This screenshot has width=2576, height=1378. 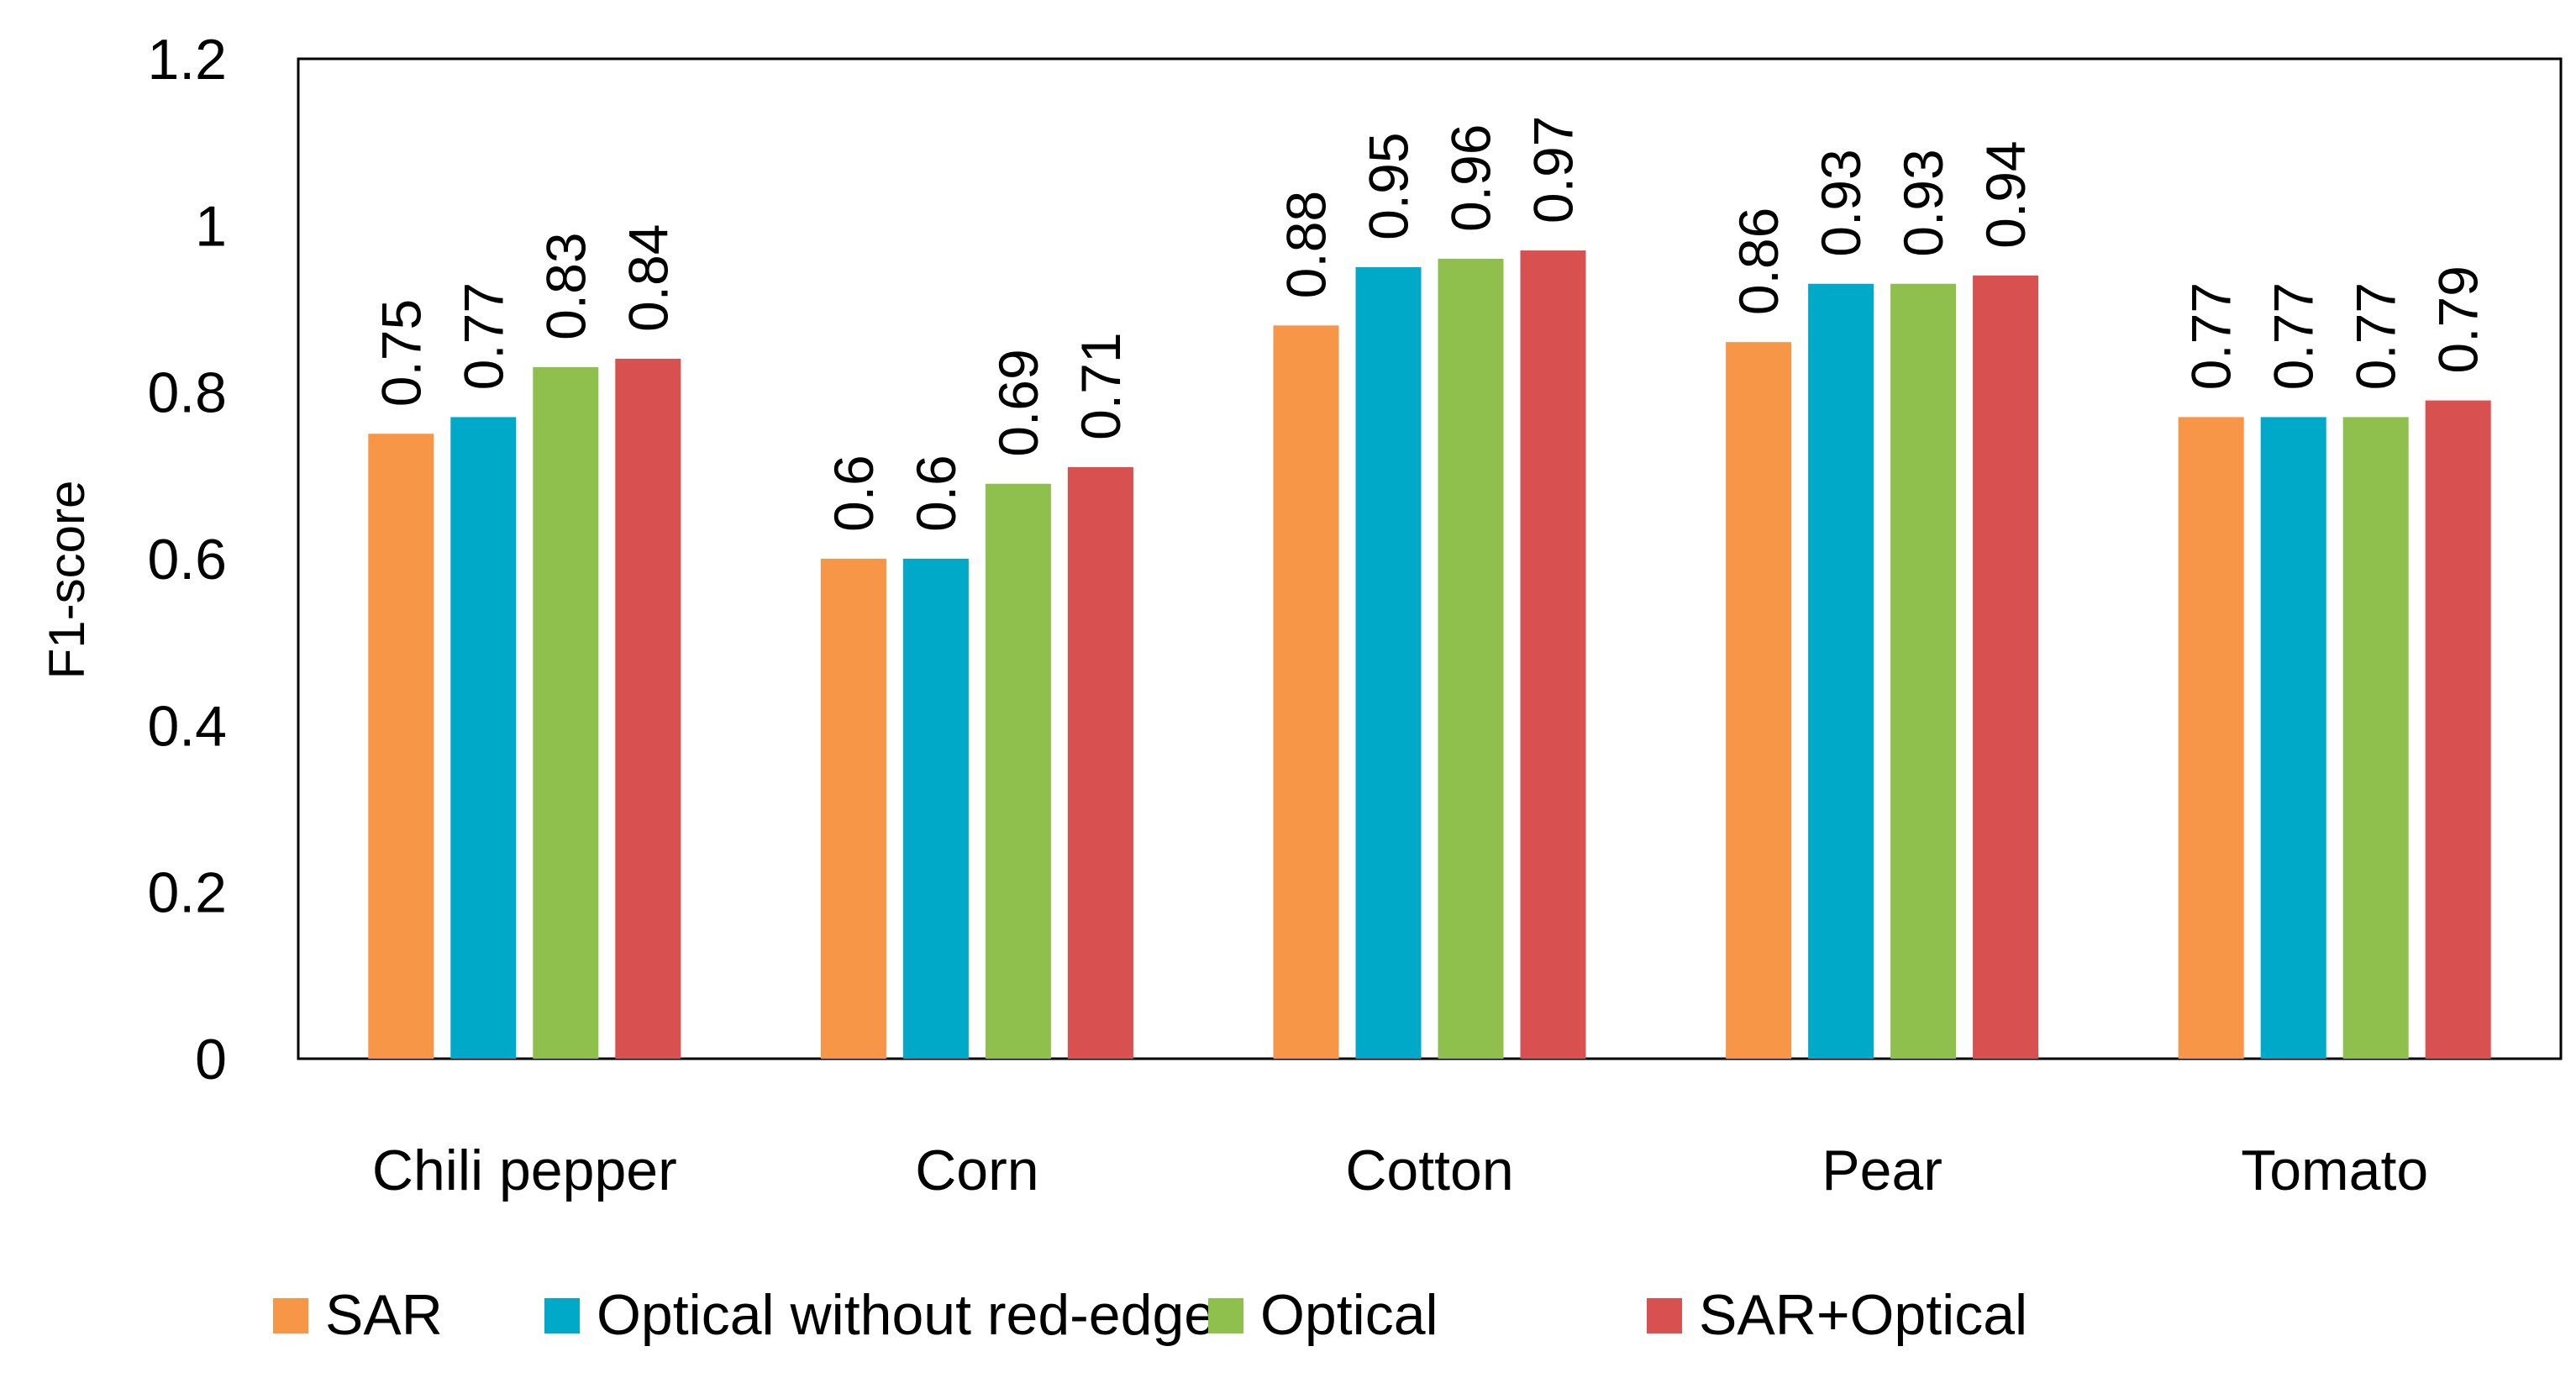 I want to click on y-tick-label: 0.4, so click(x=187, y=726).